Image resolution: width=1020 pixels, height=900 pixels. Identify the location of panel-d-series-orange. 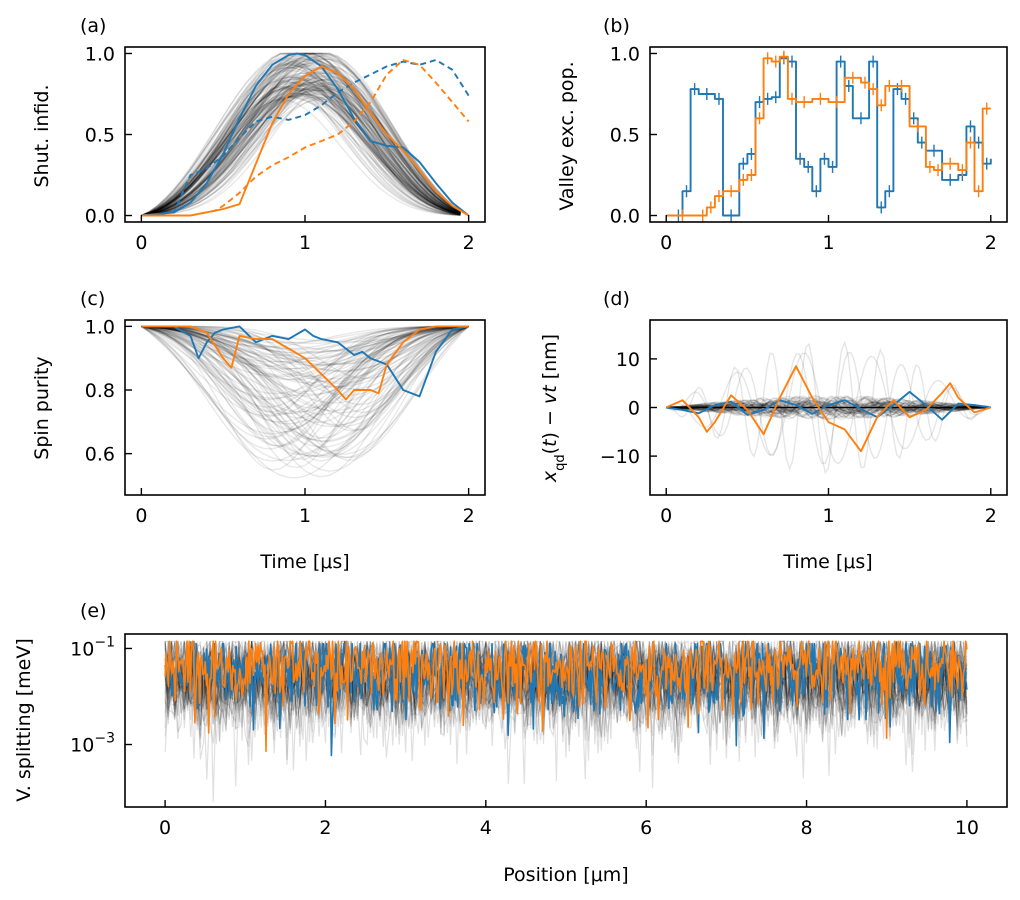
(828, 409).